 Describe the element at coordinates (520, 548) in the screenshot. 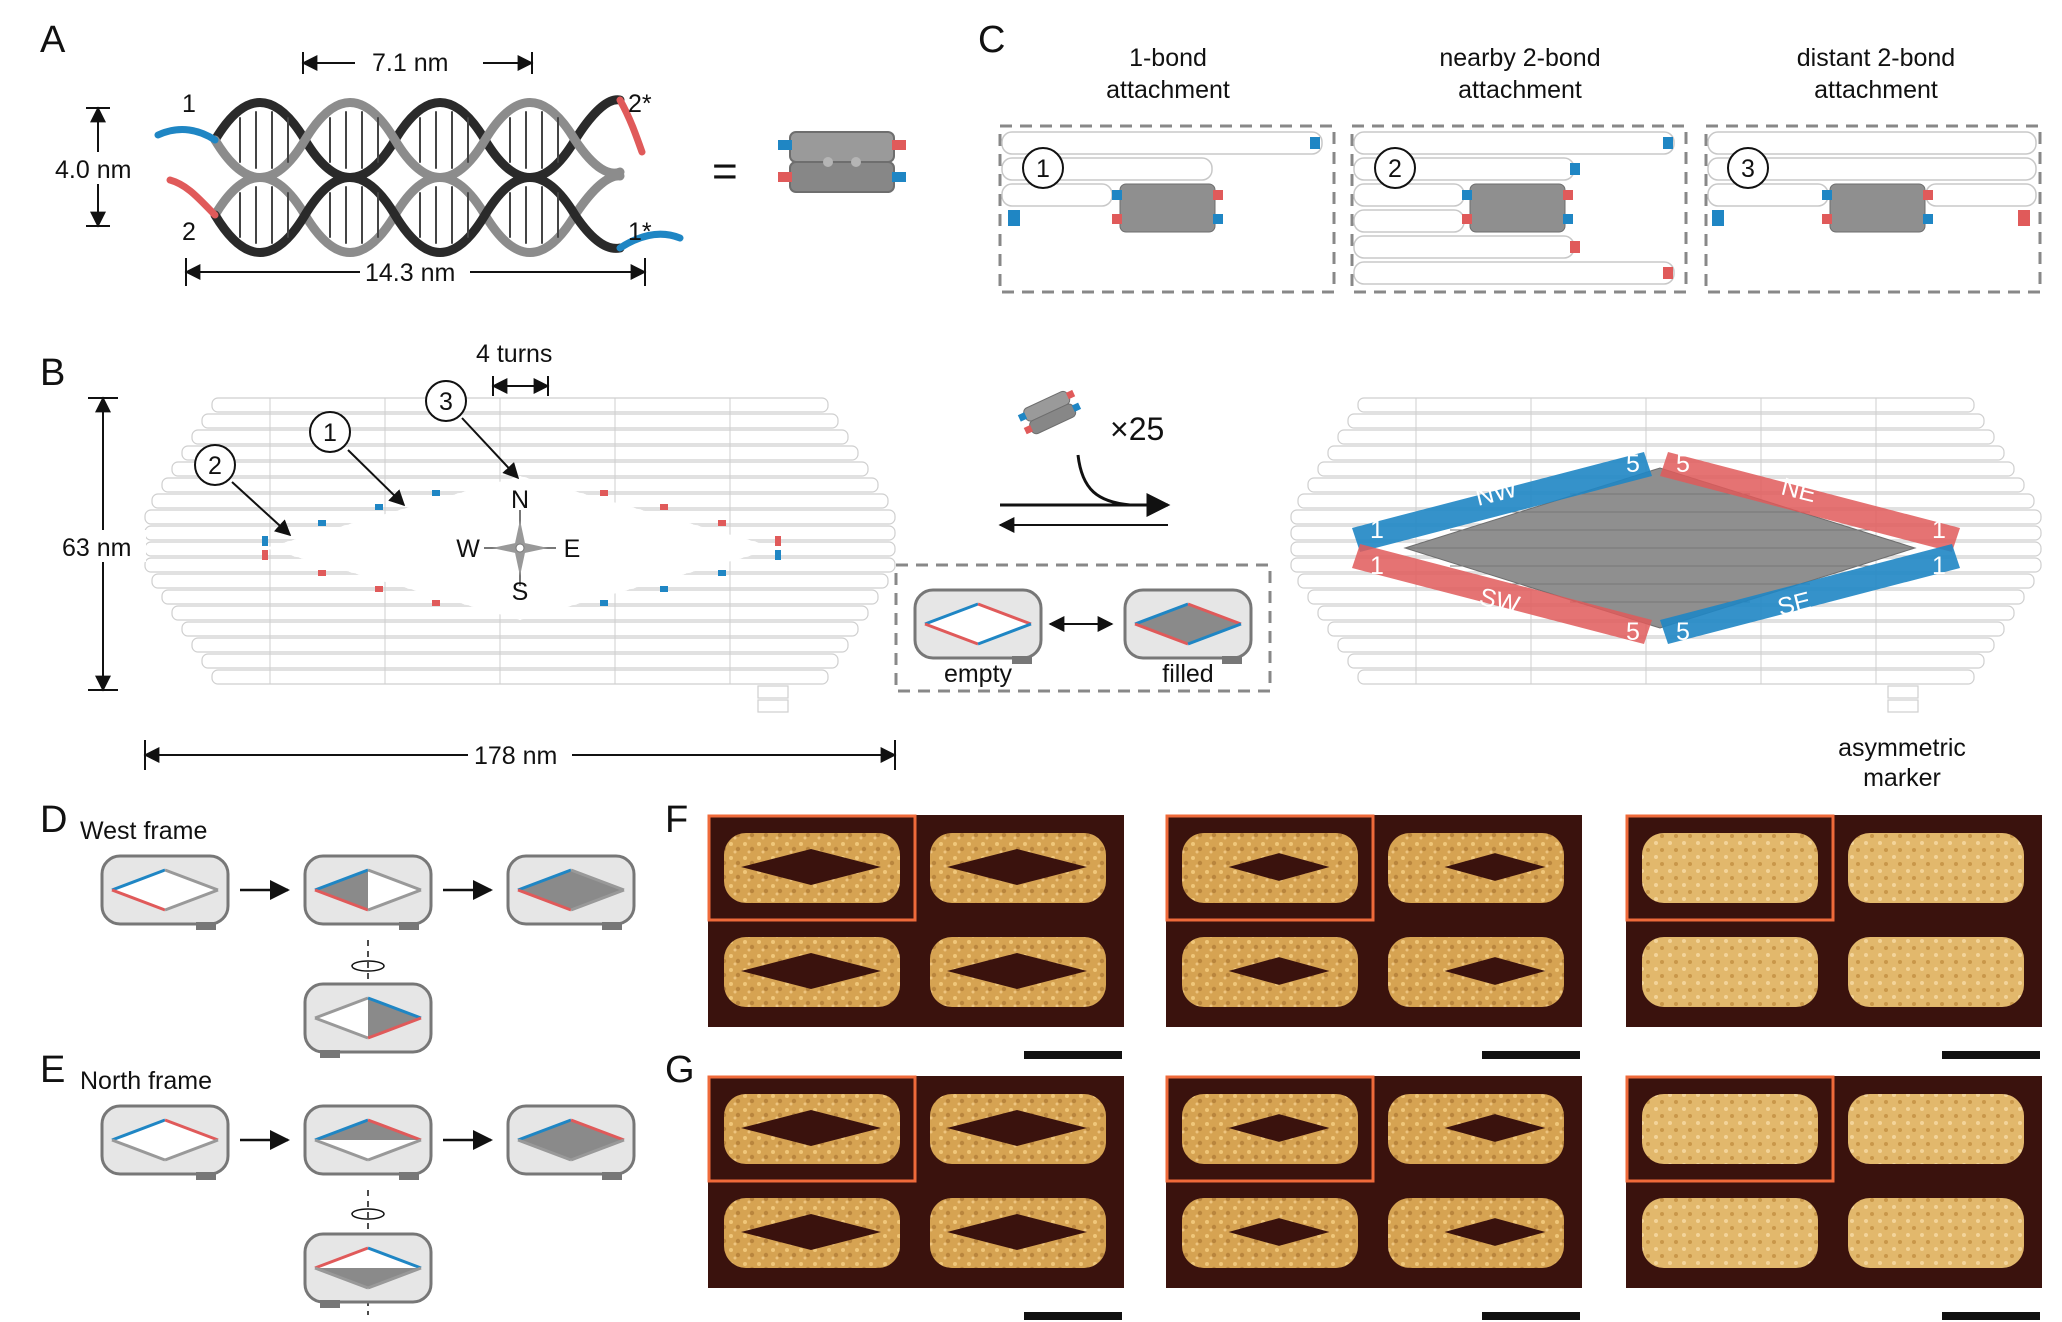

I see `compass-icon` at that location.